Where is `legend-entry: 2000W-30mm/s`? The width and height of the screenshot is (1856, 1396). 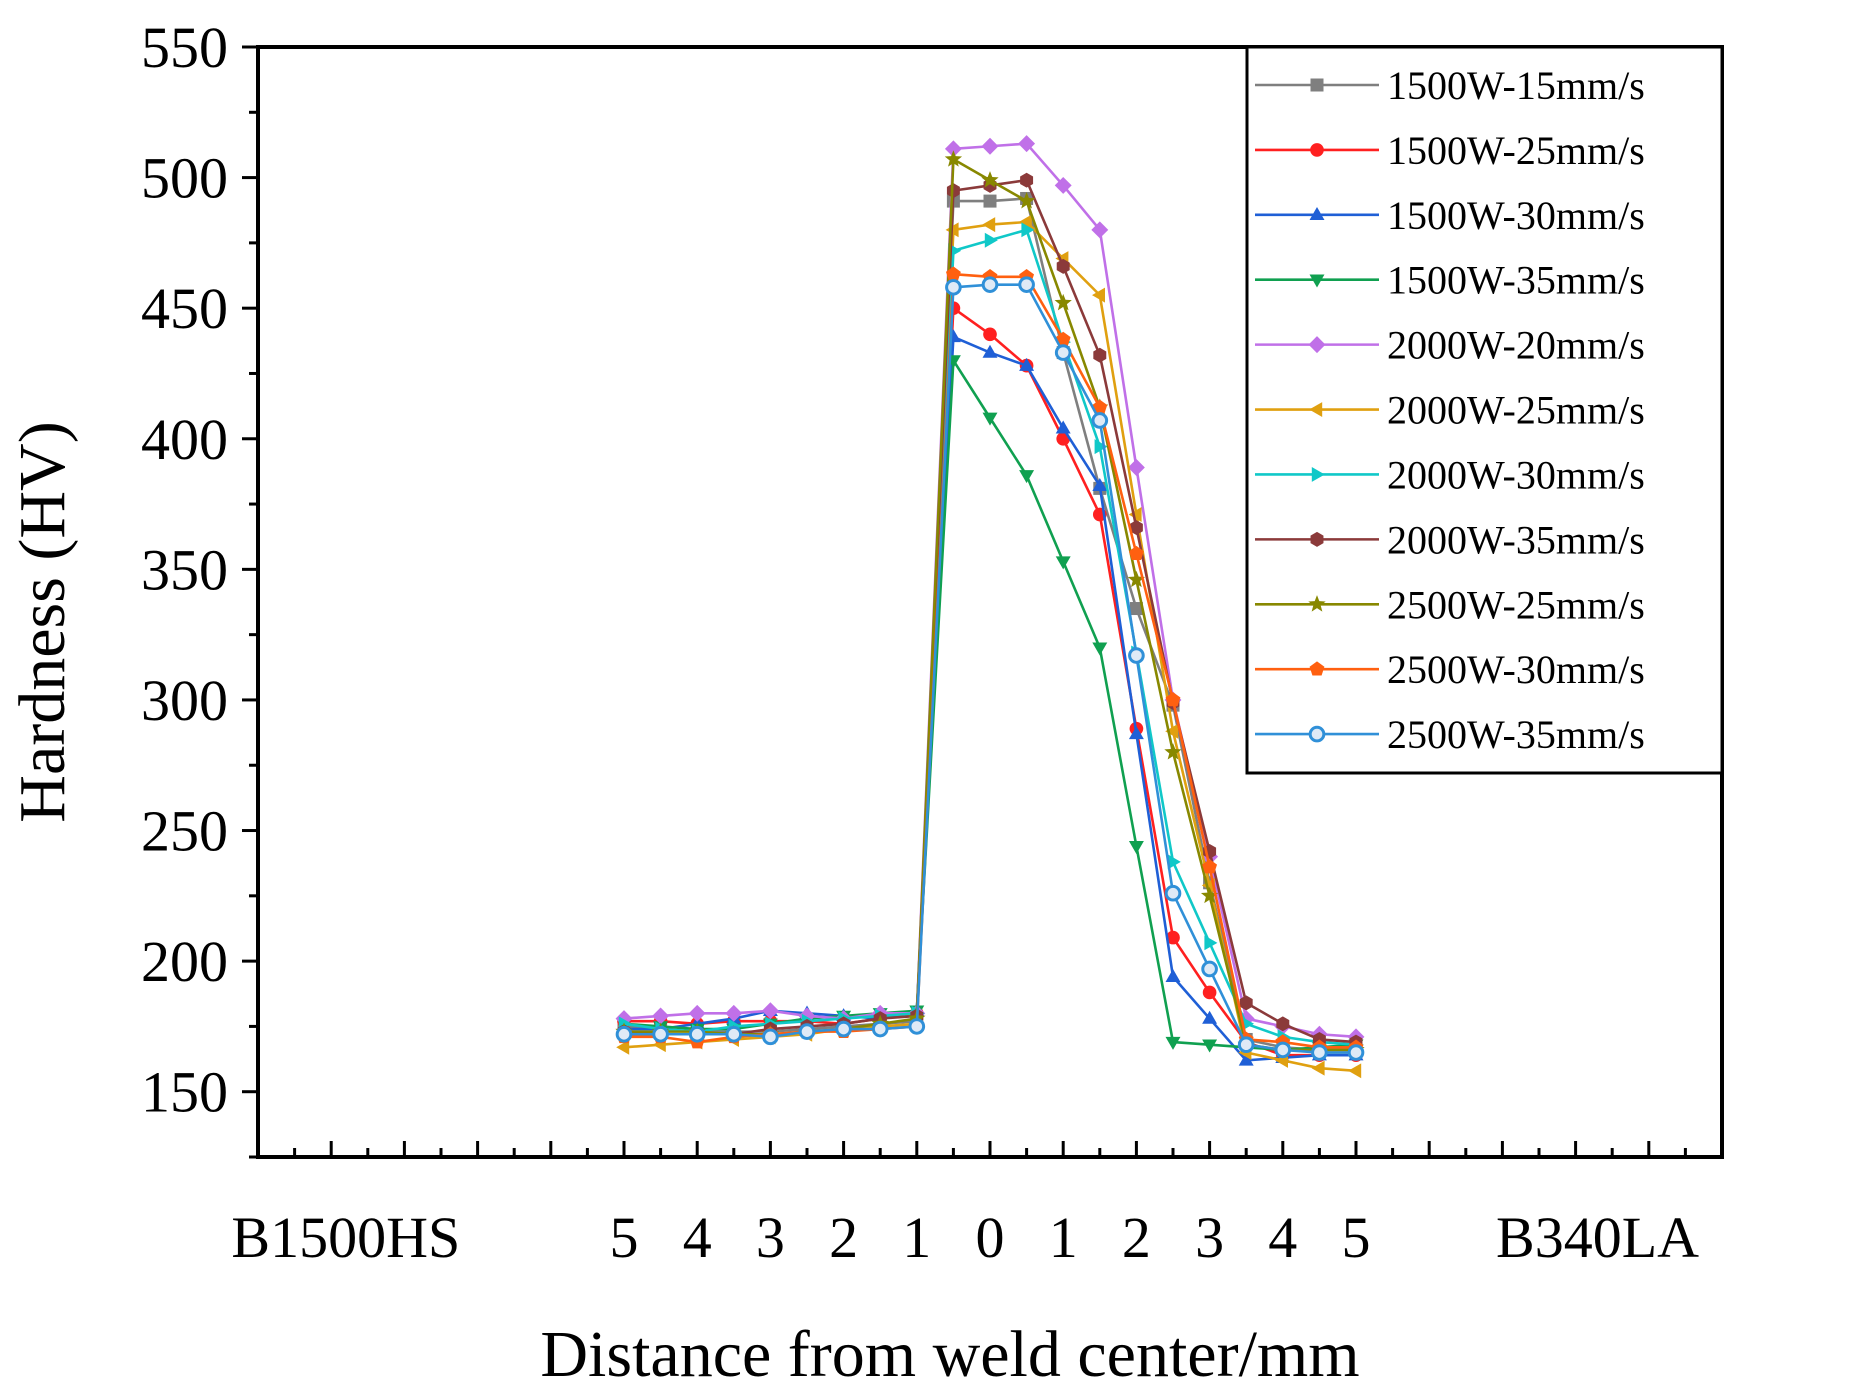
legend-entry: 2000W-30mm/s is located at coordinates (1450, 474).